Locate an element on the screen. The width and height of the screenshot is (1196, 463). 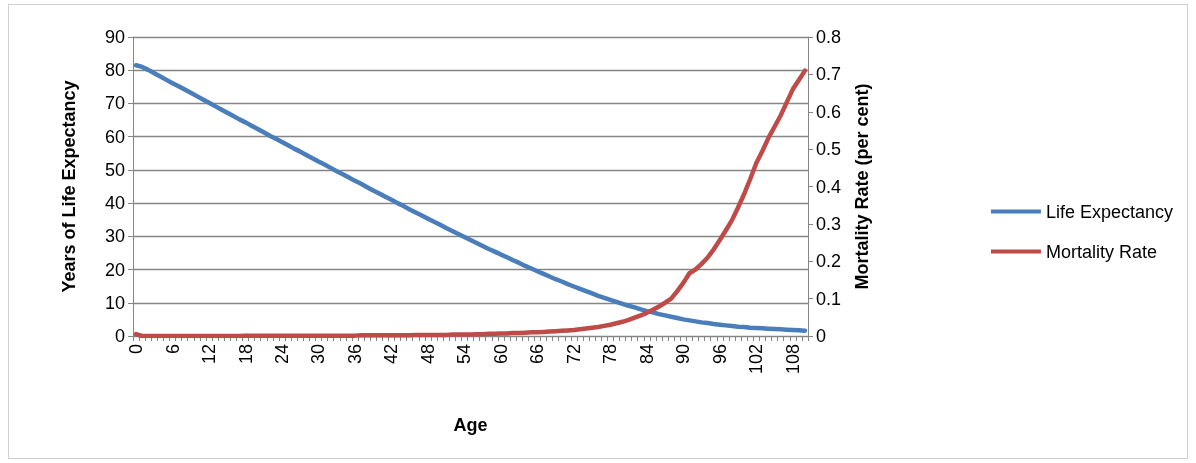
y2-tick-label: 0.4 is located at coordinates (829, 186).